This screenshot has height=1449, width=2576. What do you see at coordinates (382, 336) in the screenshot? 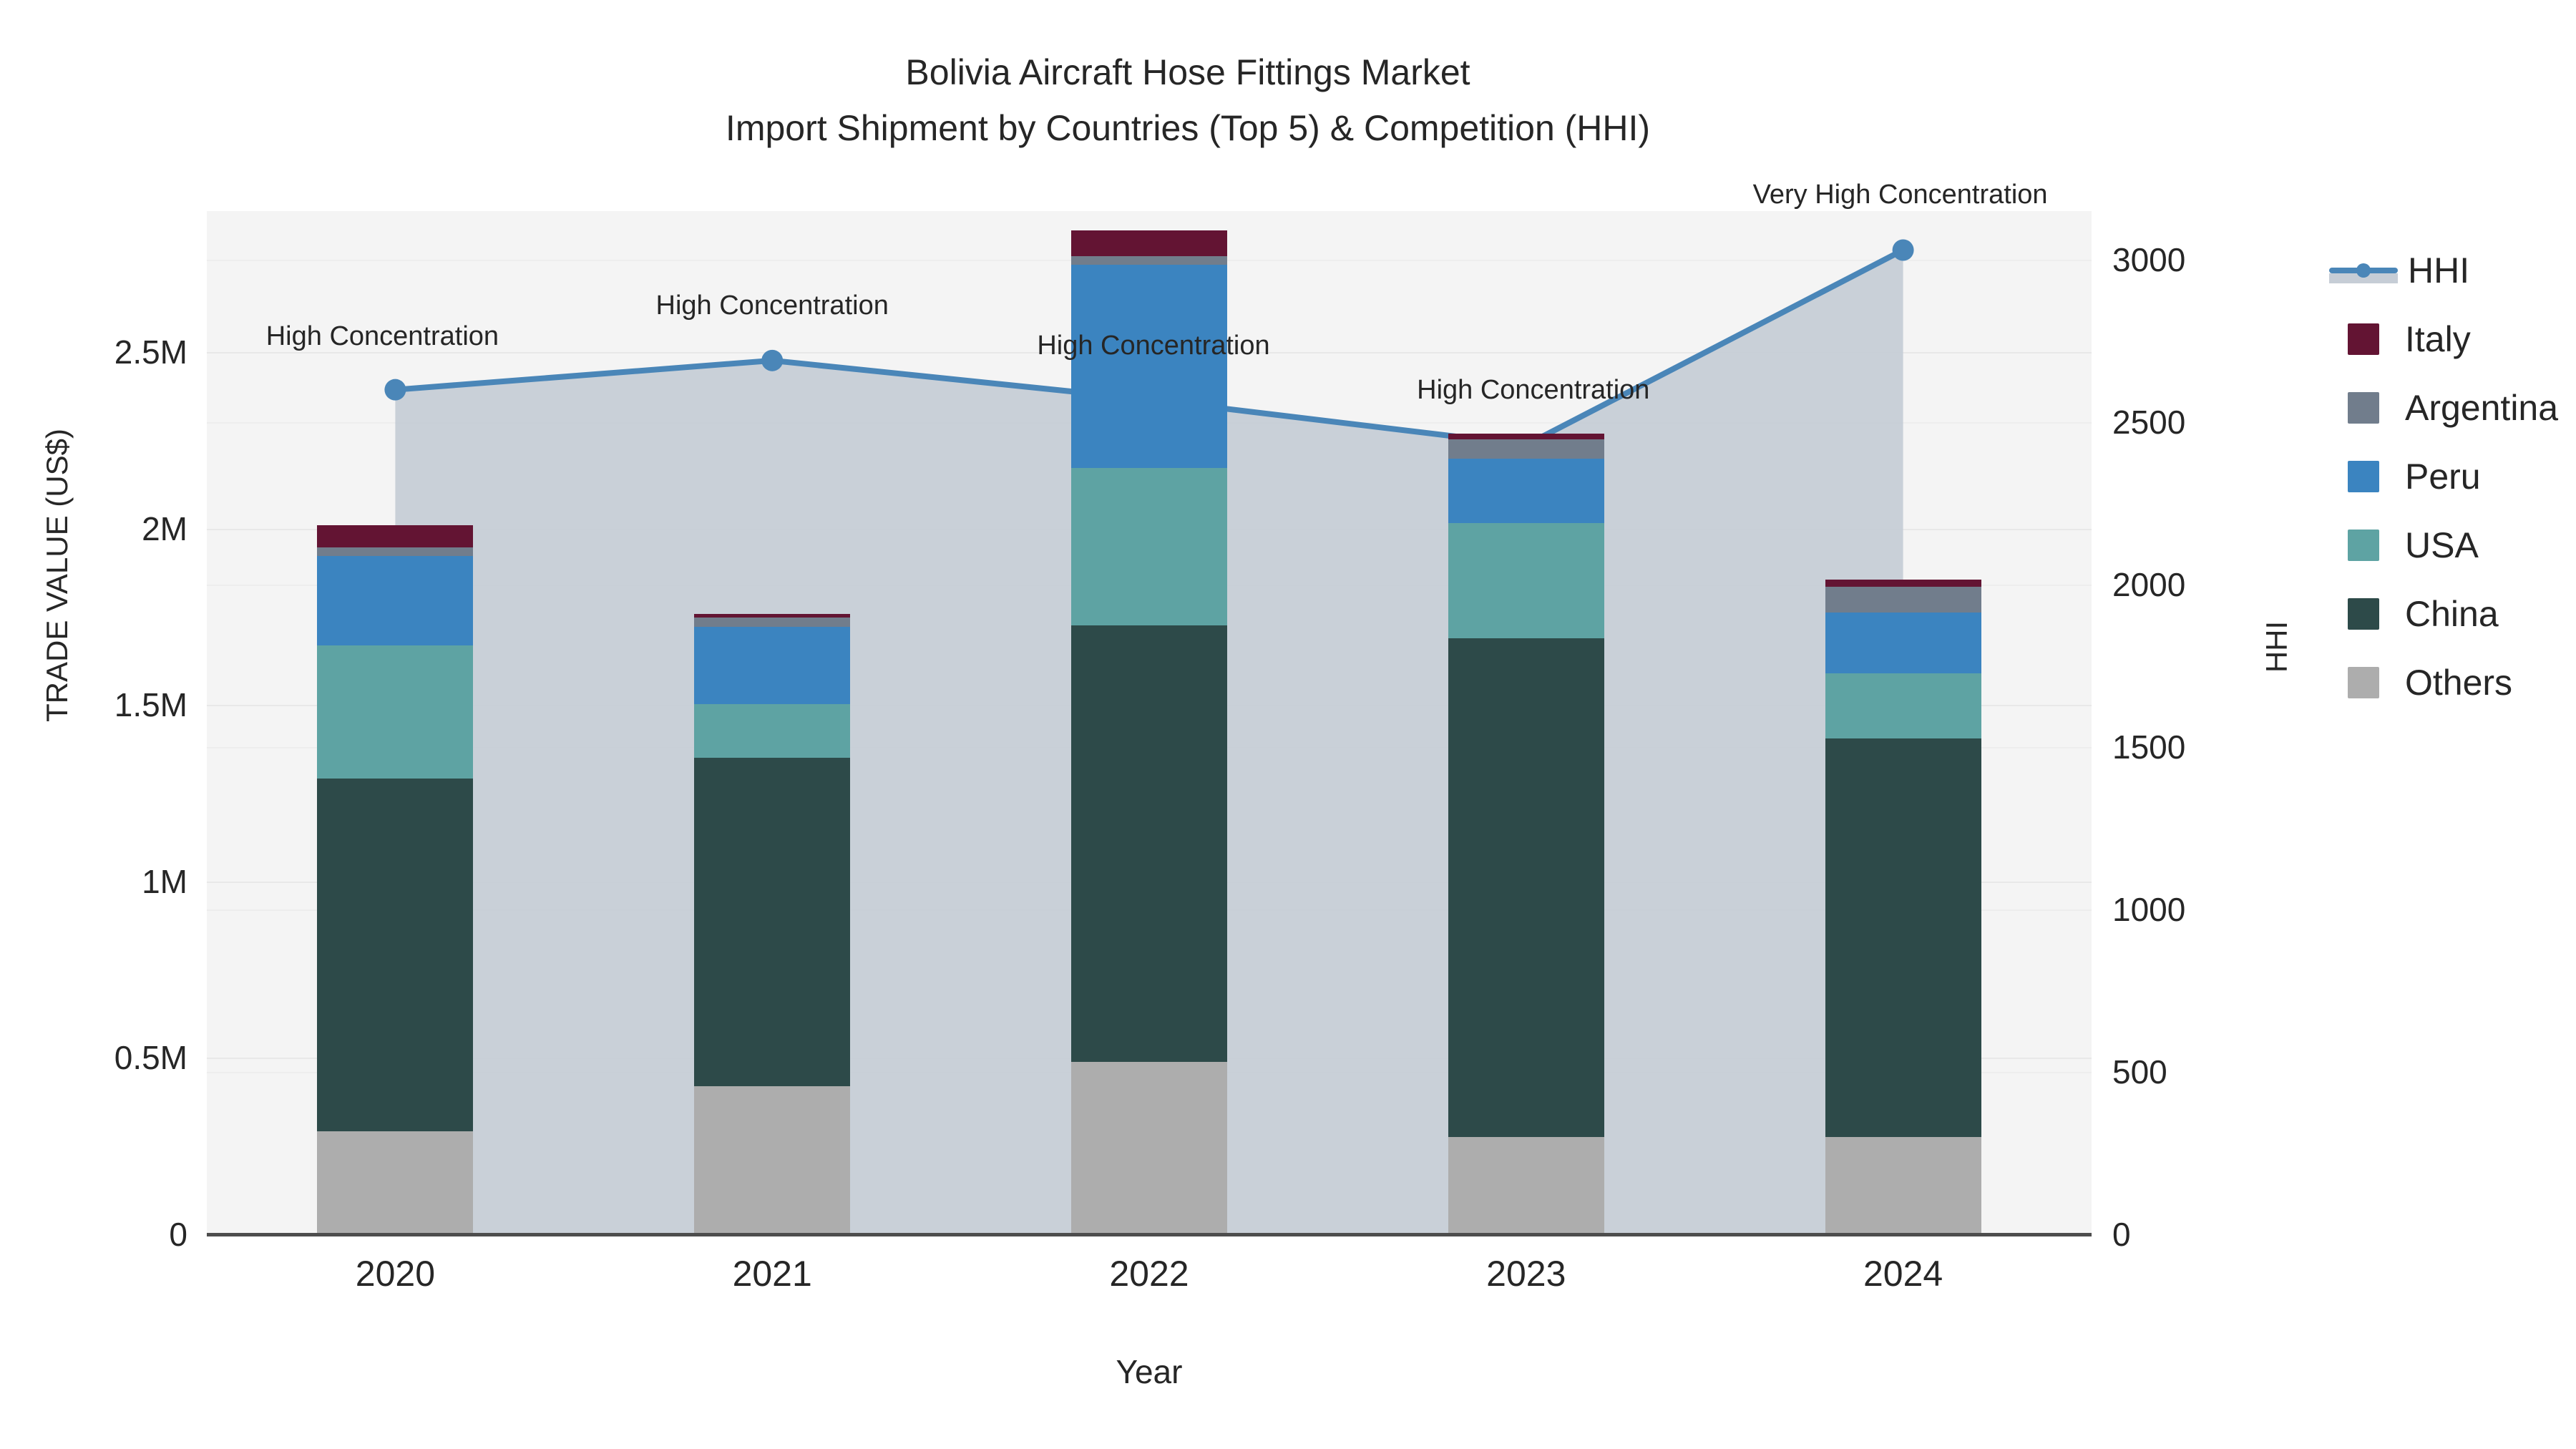
I see `hhi-annotation-2020: High Concentration` at bounding box center [382, 336].